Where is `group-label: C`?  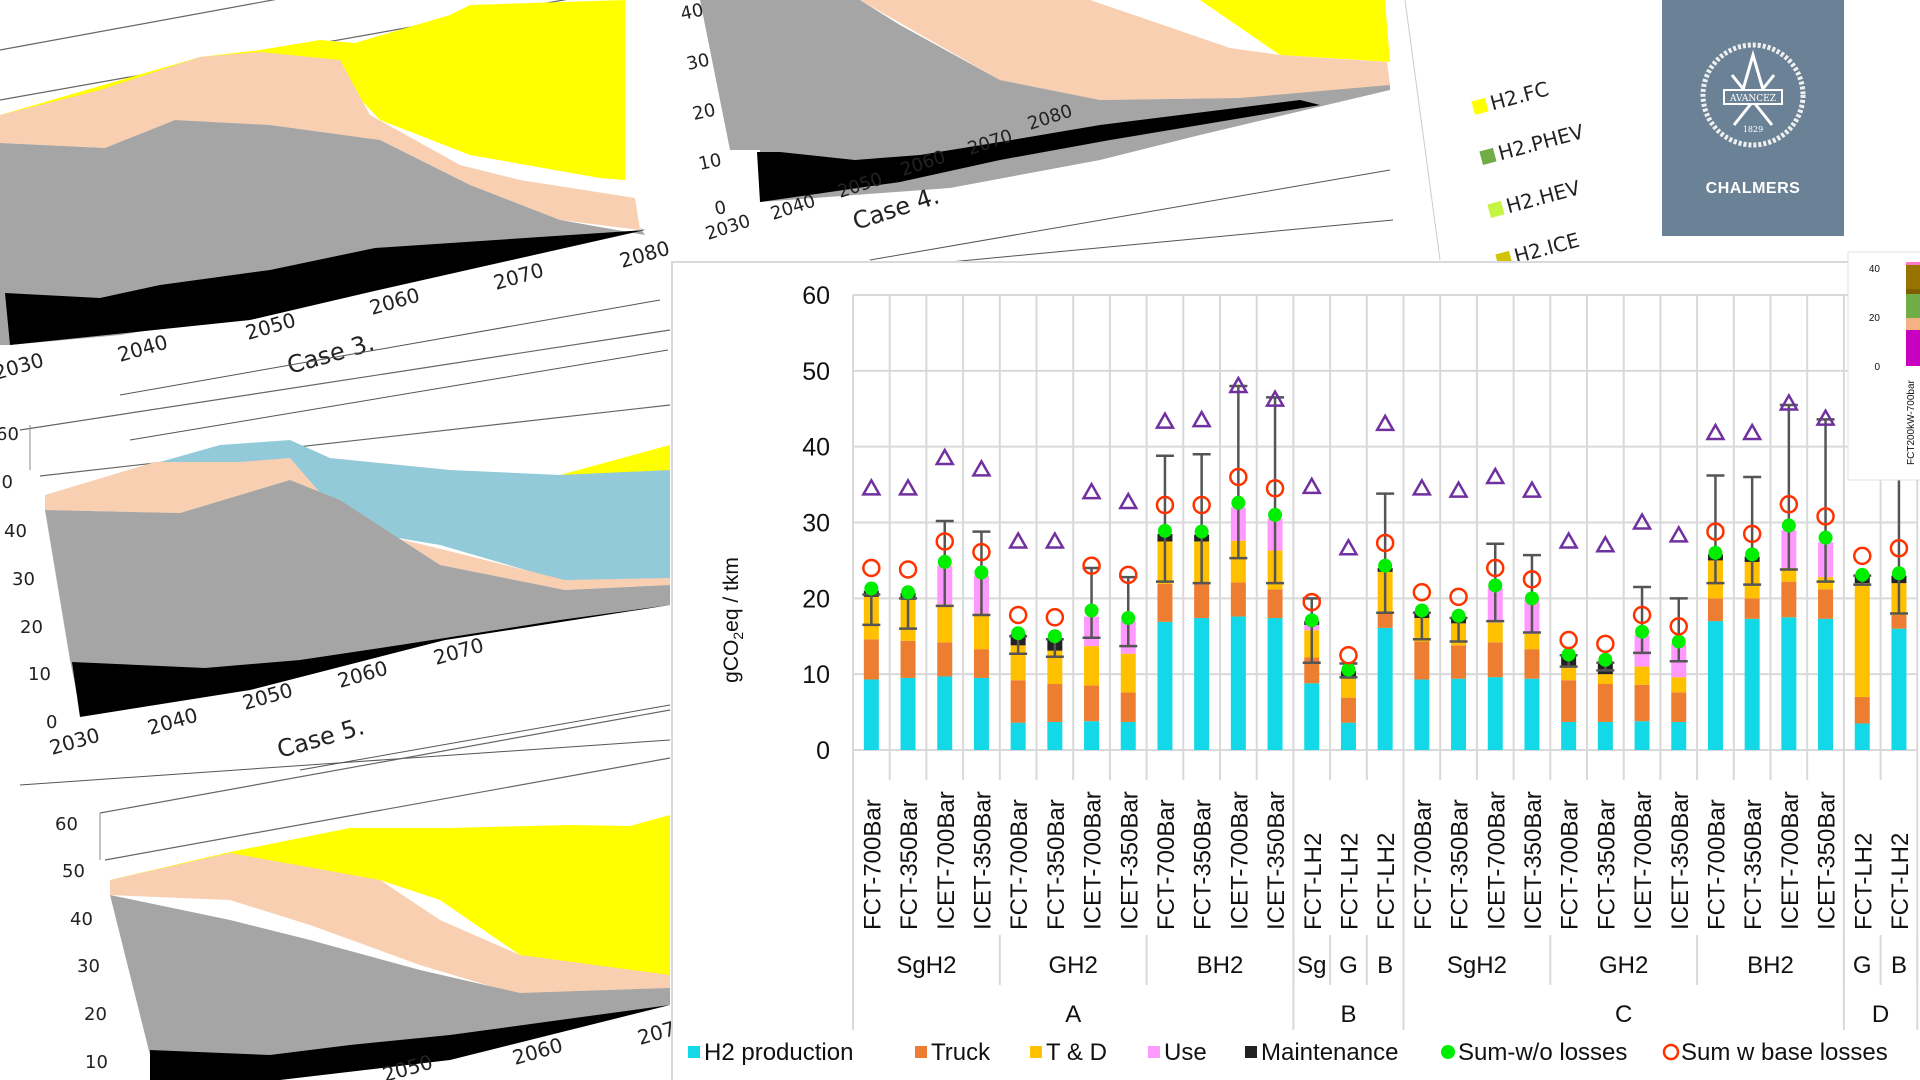
group-label: C is located at coordinates (1623, 1014).